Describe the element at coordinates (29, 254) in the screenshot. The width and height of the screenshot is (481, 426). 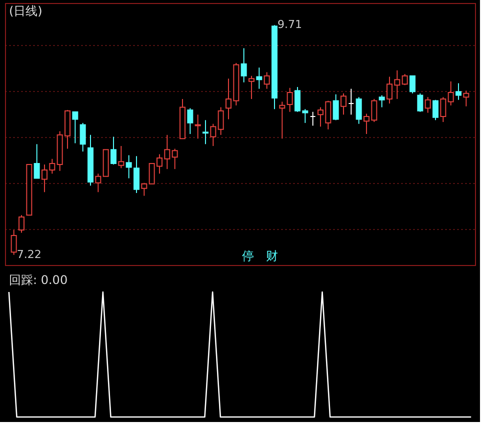
I see `annotation: 7.22` at that location.